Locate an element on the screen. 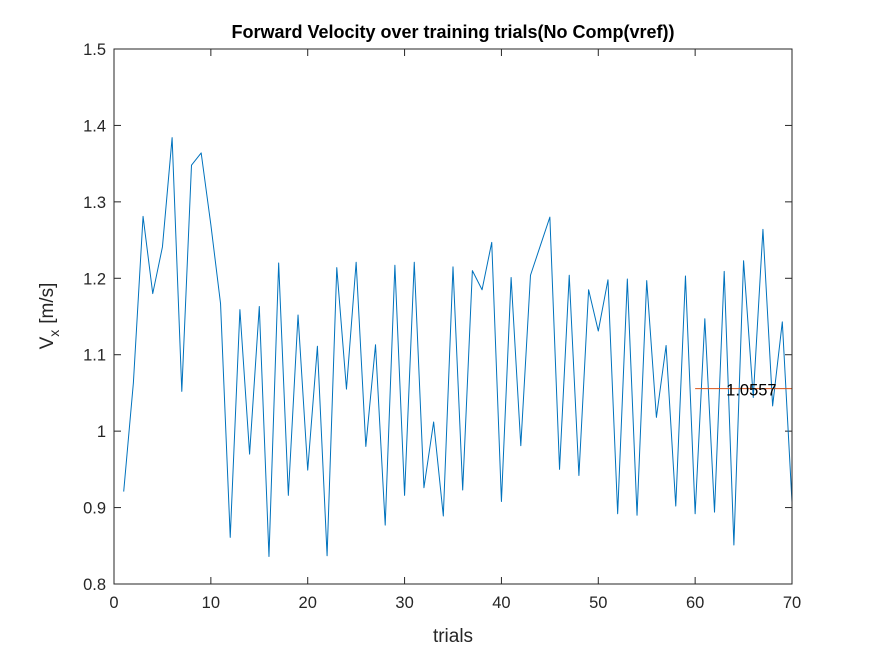  x-tick-label: 70 is located at coordinates (792, 603).